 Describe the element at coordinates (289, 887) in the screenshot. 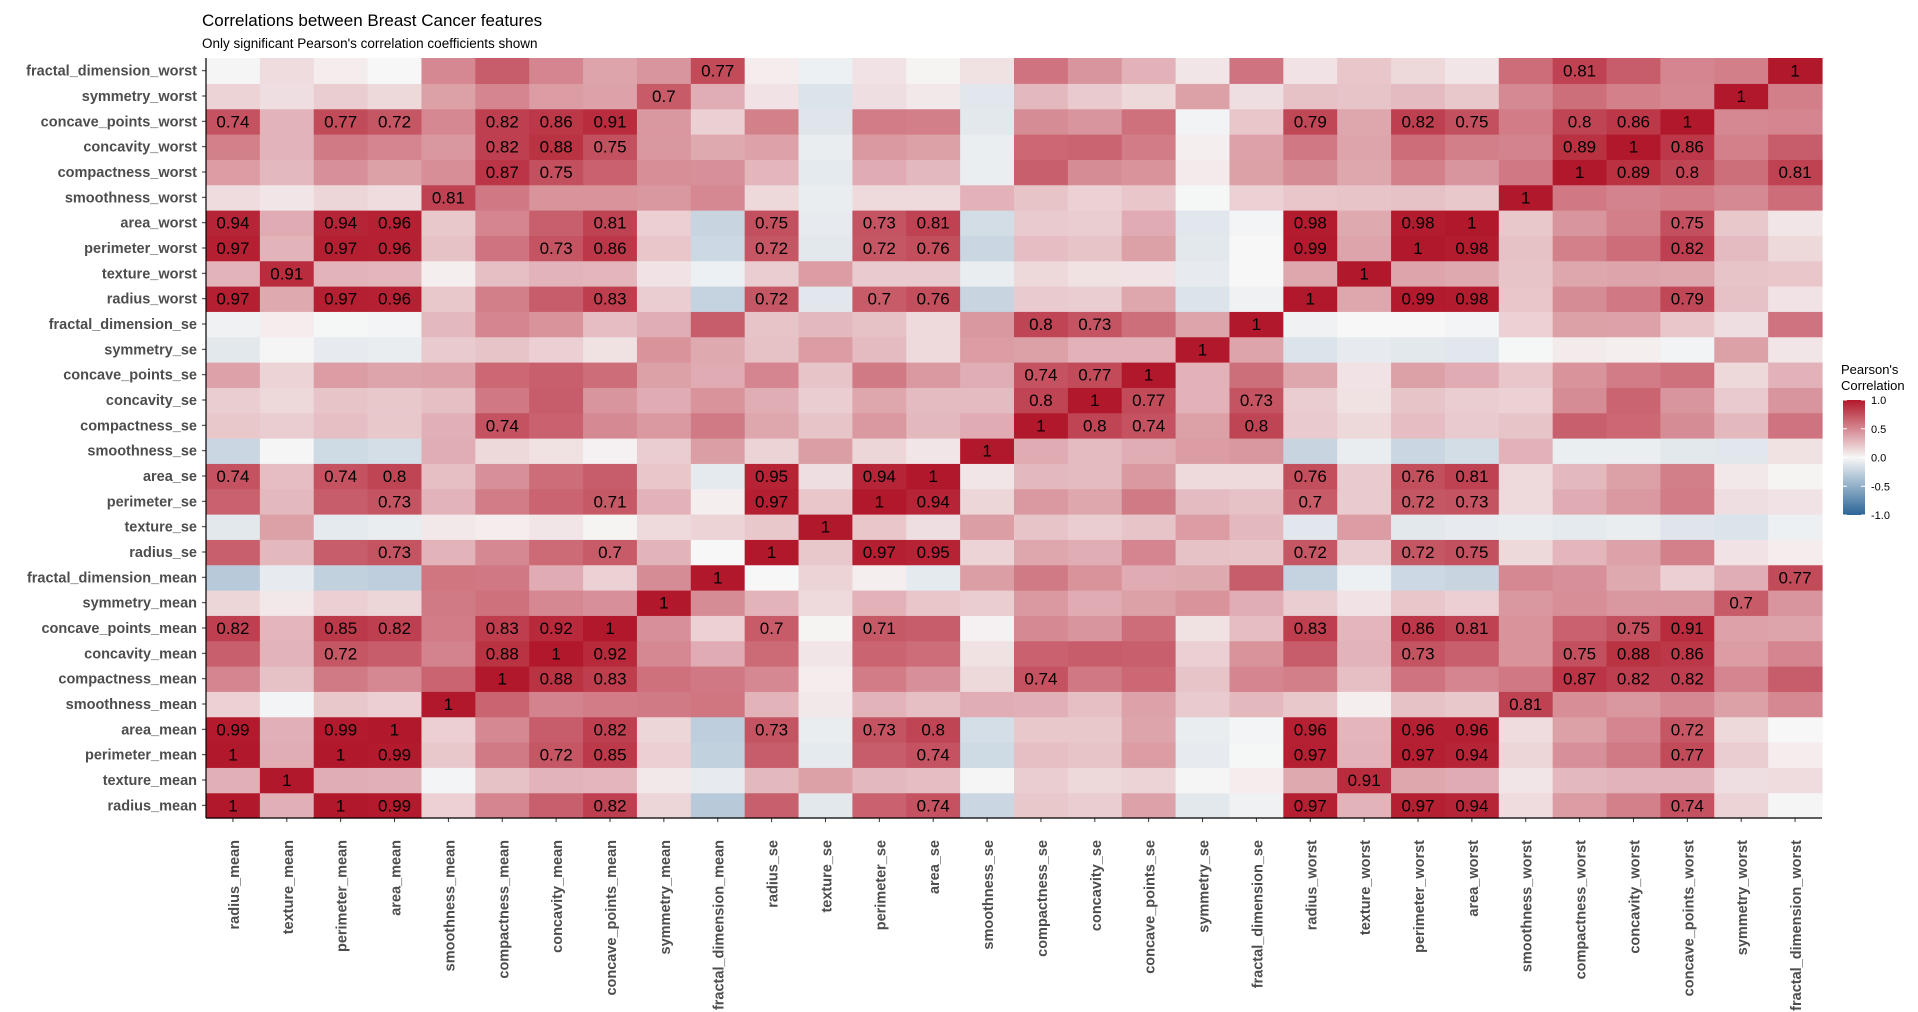

I see `x-tick-label: texture_mean` at that location.